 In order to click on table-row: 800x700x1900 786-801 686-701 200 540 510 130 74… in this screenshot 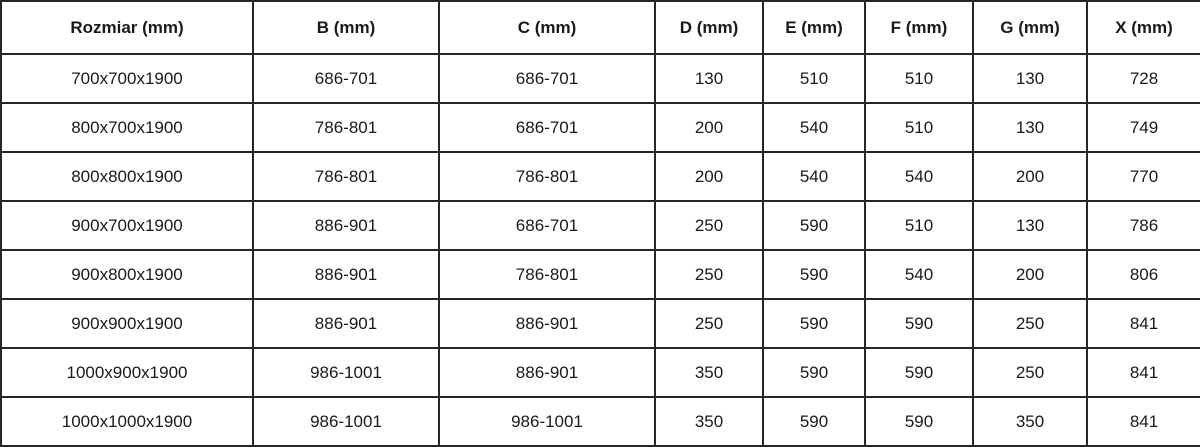, I will do `click(600, 127)`.